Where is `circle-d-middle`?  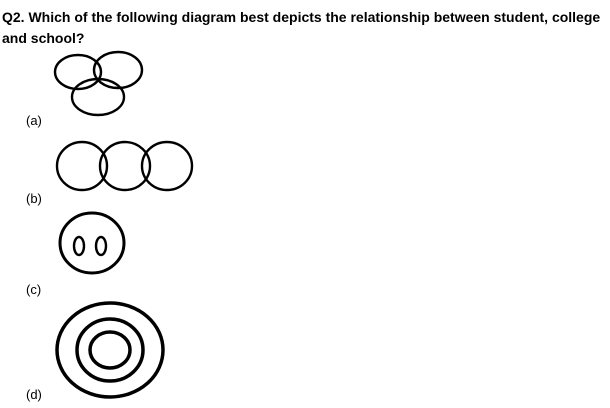
circle-d-middle is located at coordinates (110, 350).